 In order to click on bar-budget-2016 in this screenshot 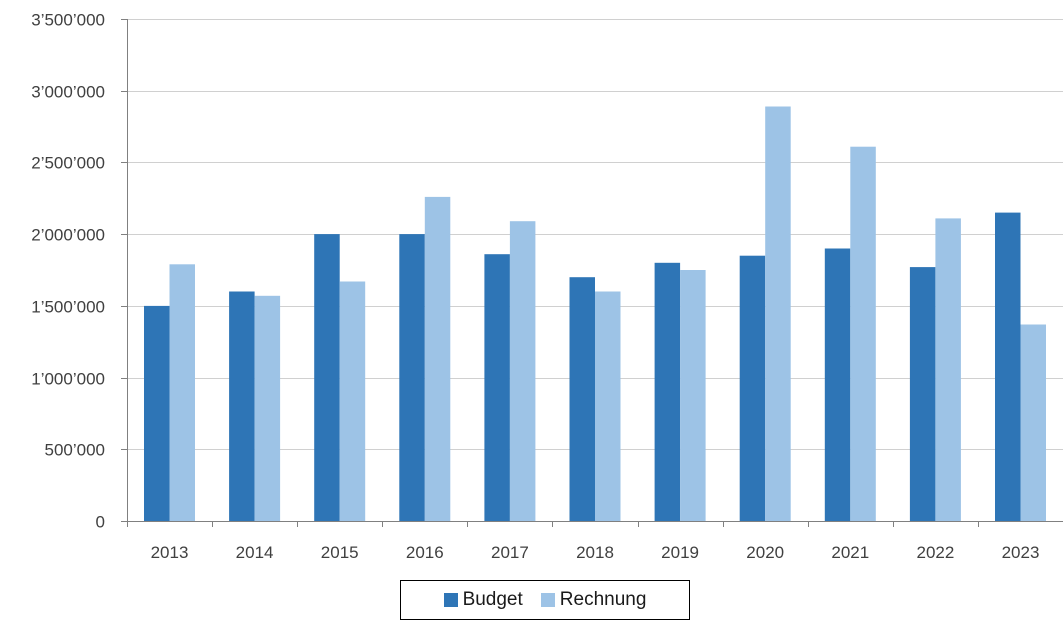, I will do `click(412, 377)`.